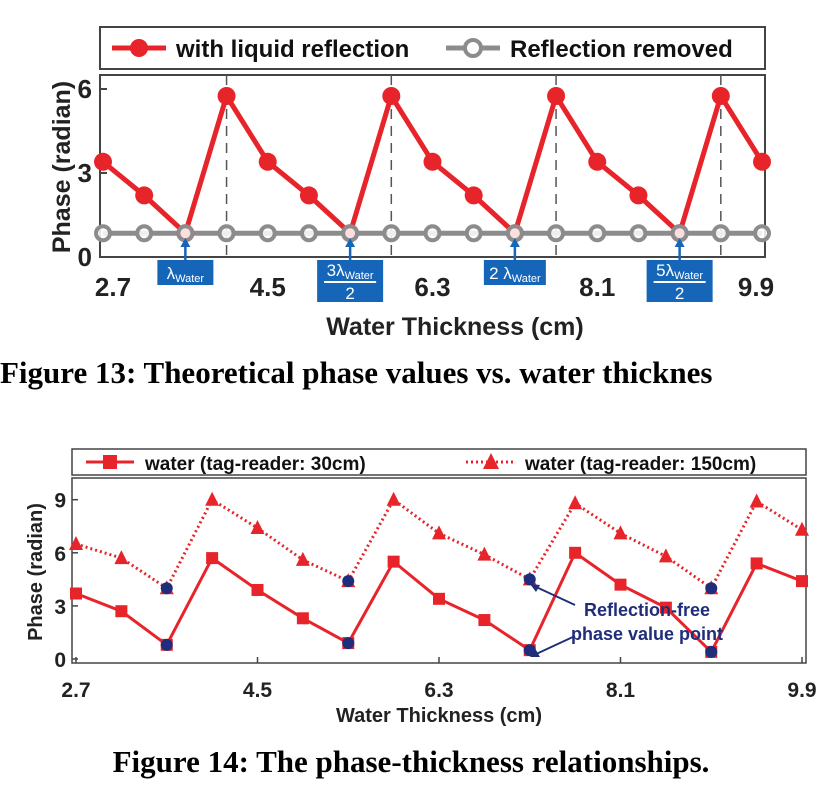 The height and width of the screenshot is (785, 822). Describe the element at coordinates (647, 634) in the screenshot. I see `annotation-line-2: phase value point` at that location.